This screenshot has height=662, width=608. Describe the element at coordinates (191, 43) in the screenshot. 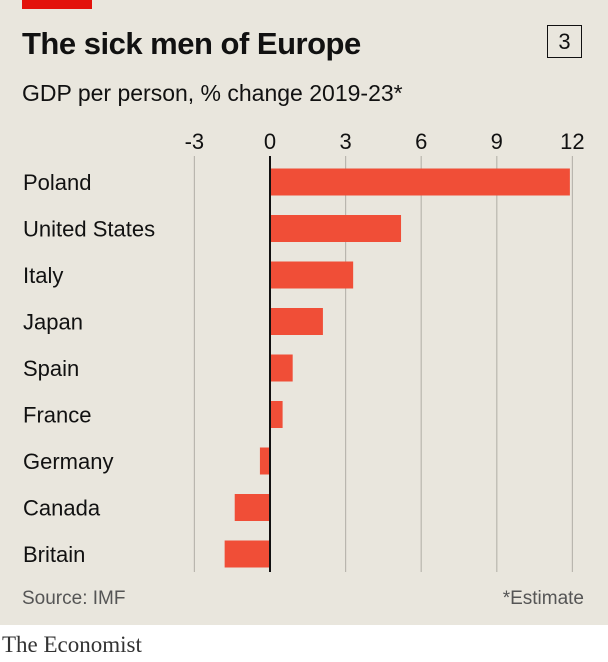

I see `chart-title: The sick men of Europe` at that location.